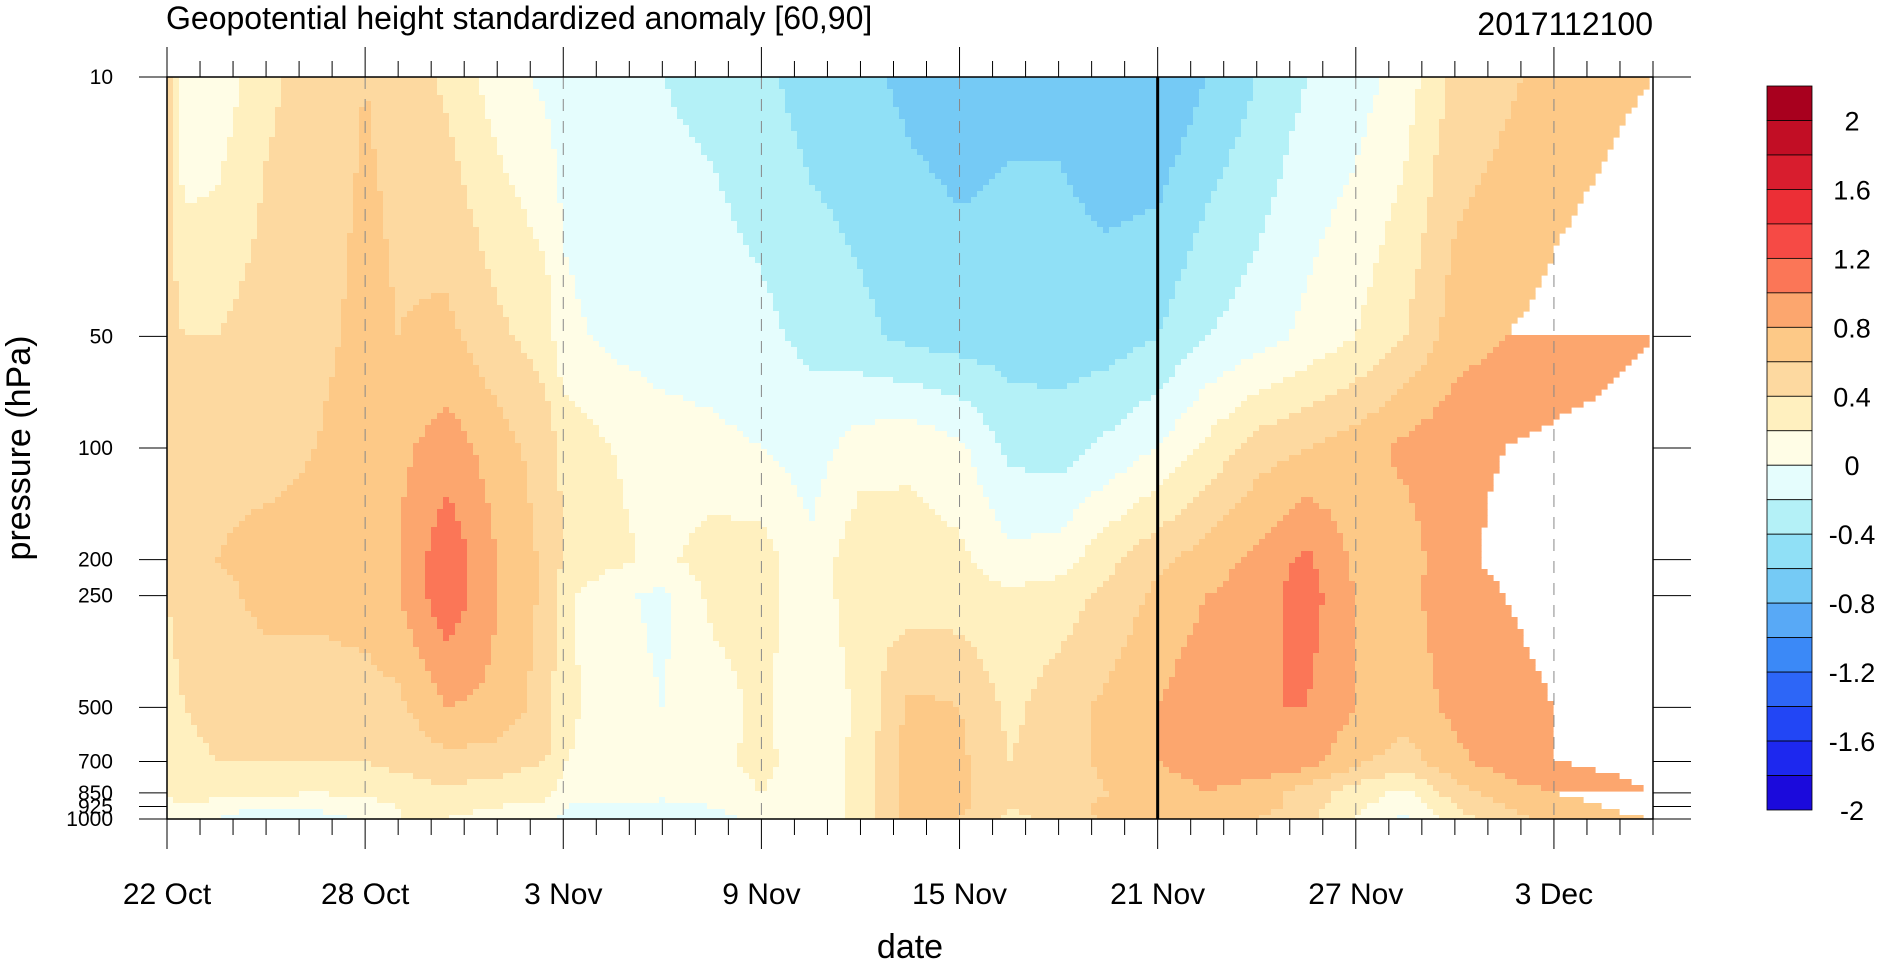  What do you see at coordinates (95, 762) in the screenshot?
I see `y-tick-label: 700` at bounding box center [95, 762].